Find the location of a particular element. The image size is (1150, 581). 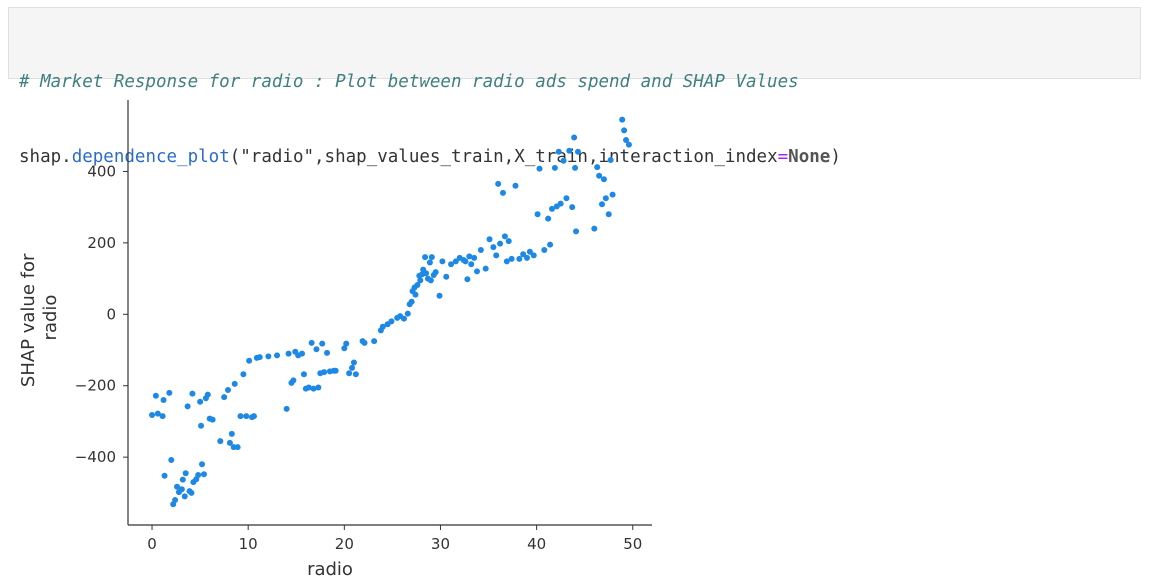

y-axis-label-line-2: radio is located at coordinates (50, 318).